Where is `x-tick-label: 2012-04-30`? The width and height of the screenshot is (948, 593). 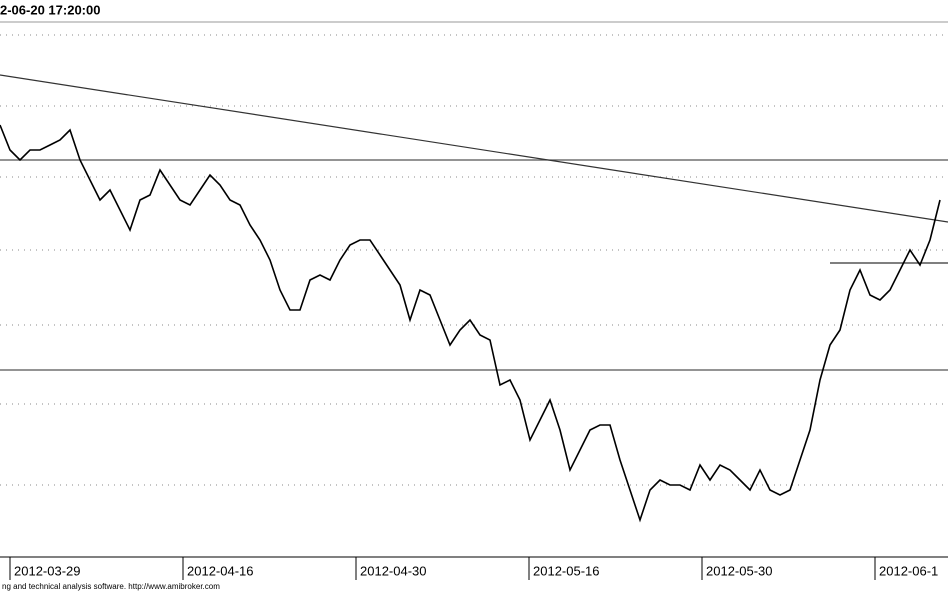 x-tick-label: 2012-04-30 is located at coordinates (393, 570).